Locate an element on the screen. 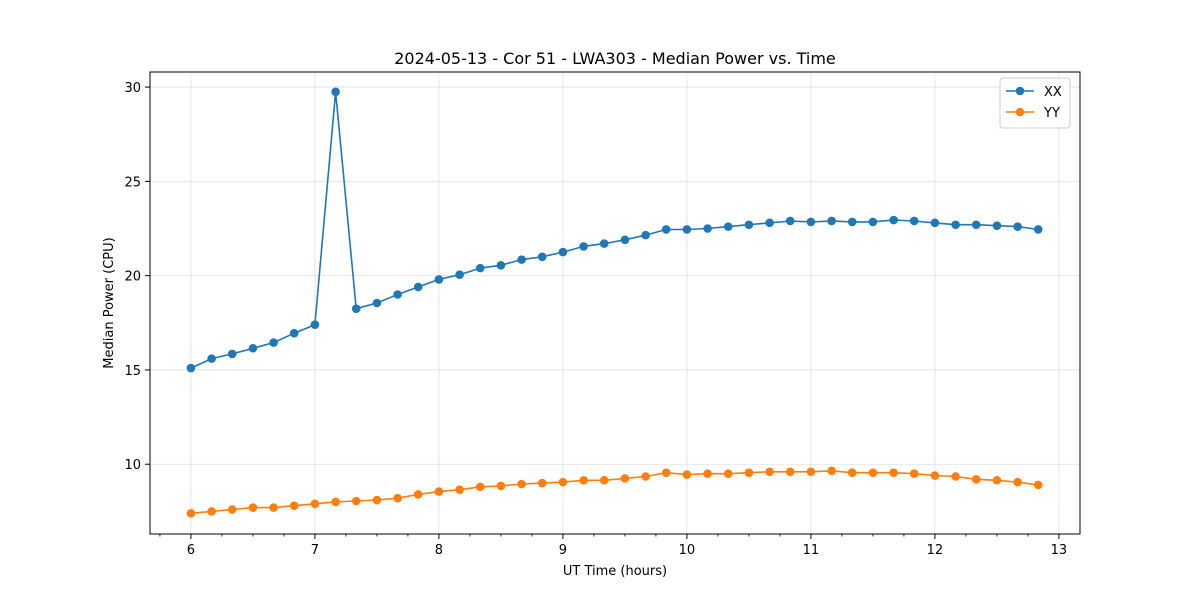  x-axis-label: UT Time (hours) is located at coordinates (615, 571).